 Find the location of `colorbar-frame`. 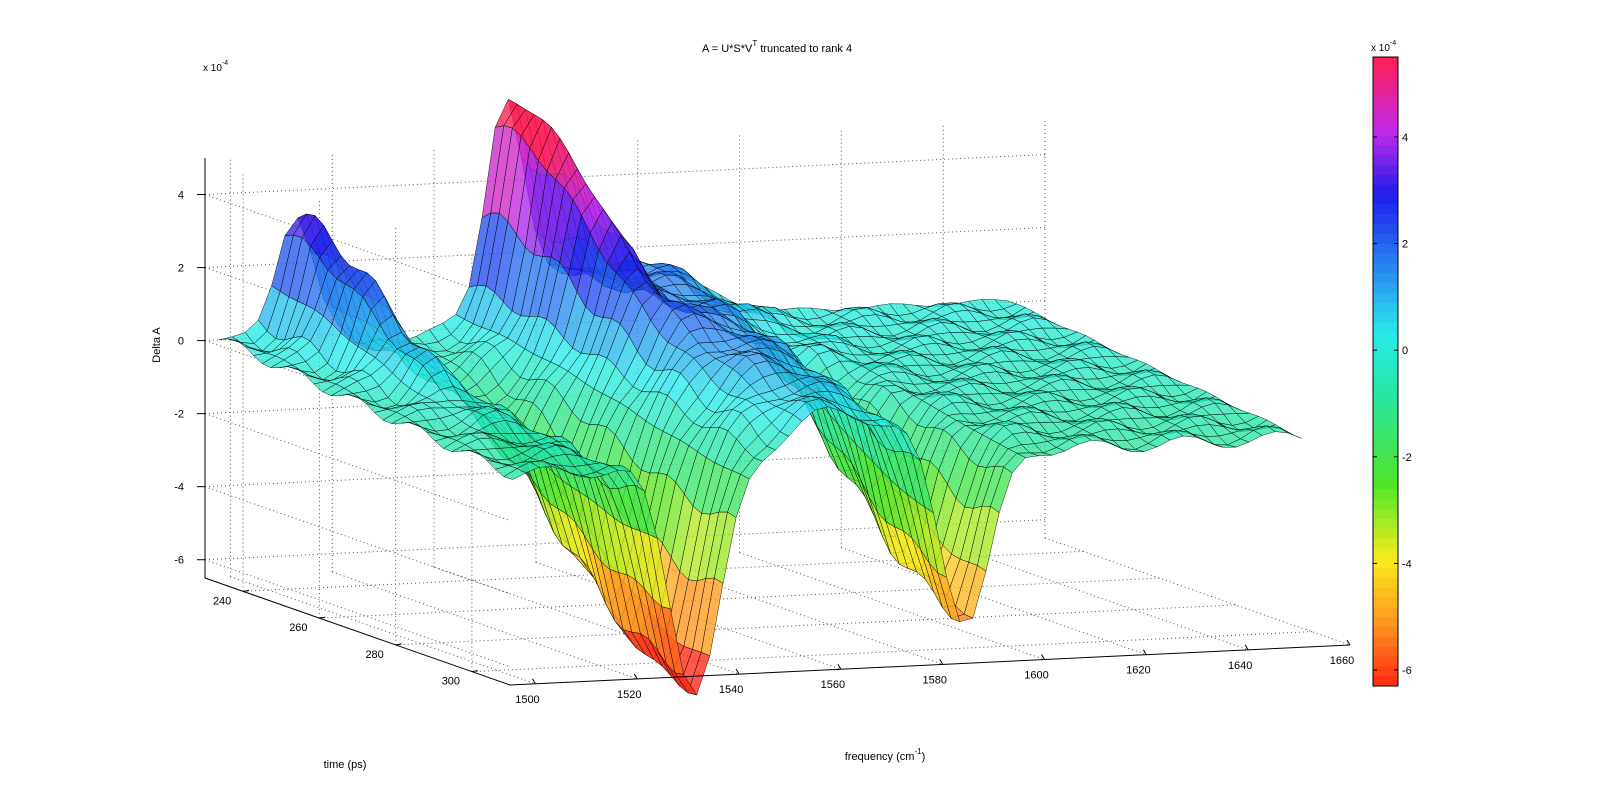

colorbar-frame is located at coordinates (1385, 371).